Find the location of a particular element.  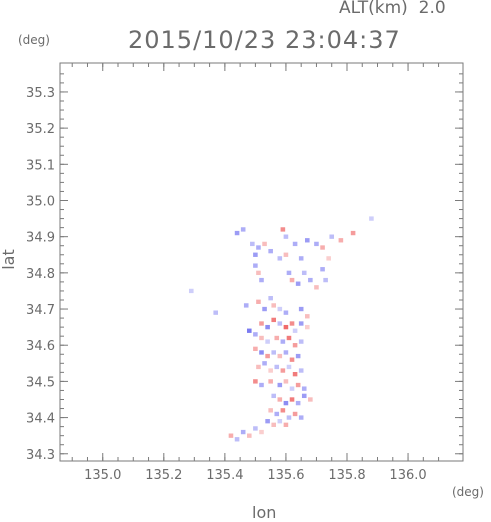

y-tick-label: 34.3 is located at coordinates (40, 455).